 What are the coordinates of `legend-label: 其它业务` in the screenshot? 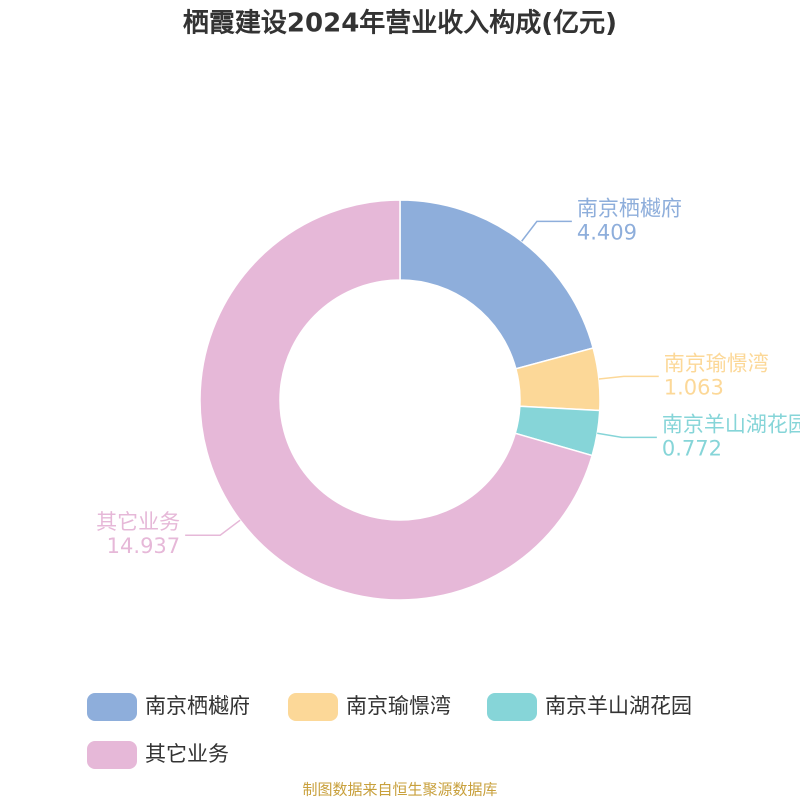 It's located at (187, 754).